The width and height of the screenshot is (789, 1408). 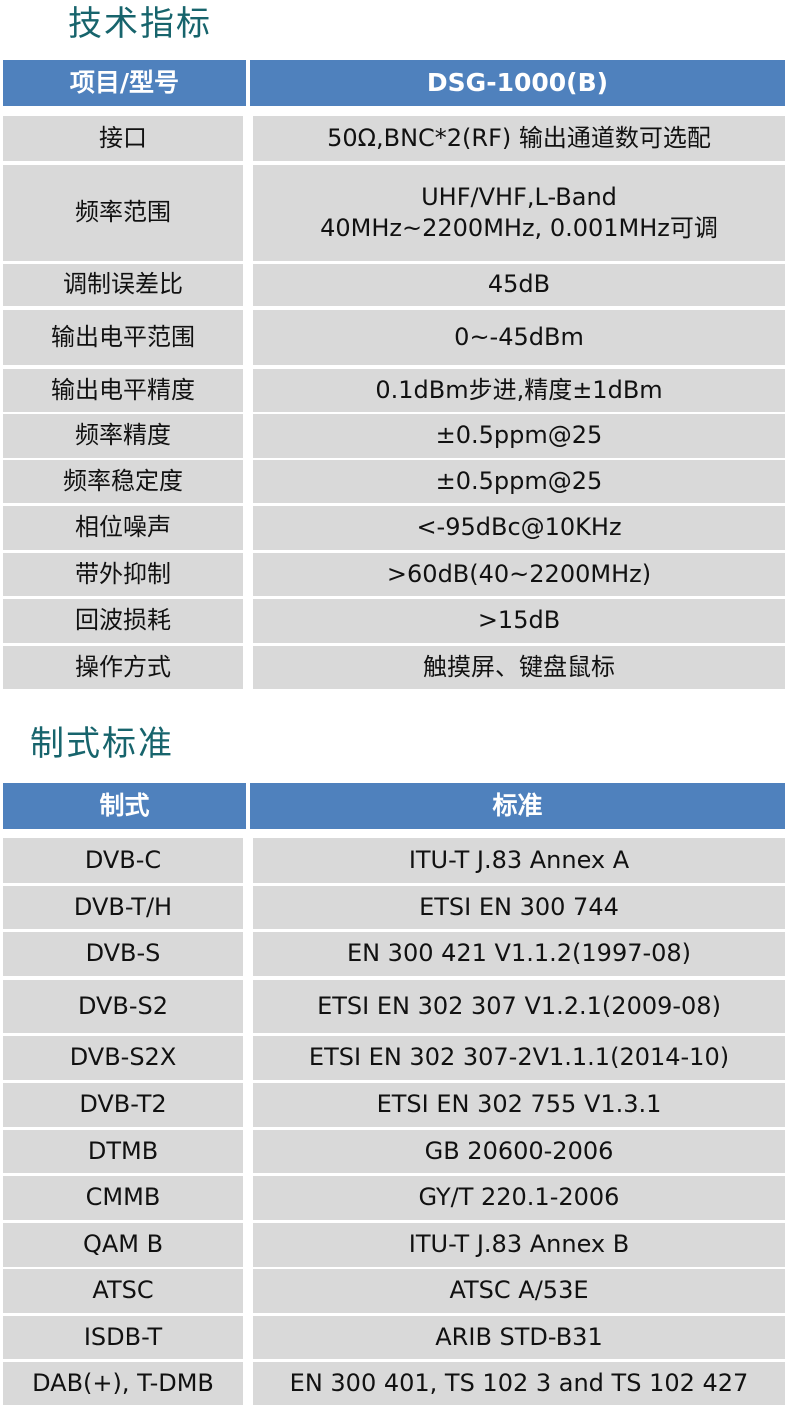 I want to click on table-row-label: DTMB, so click(x=123, y=1151).